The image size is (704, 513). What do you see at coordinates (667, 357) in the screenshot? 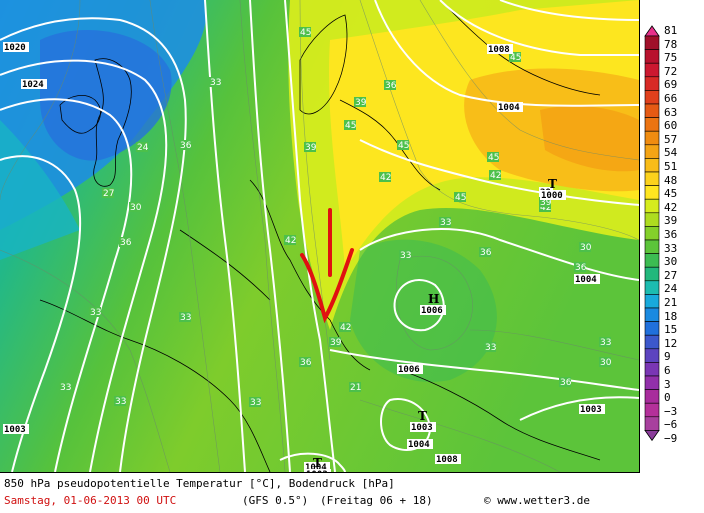
I see `legend-tick-label: 9` at bounding box center [667, 357].